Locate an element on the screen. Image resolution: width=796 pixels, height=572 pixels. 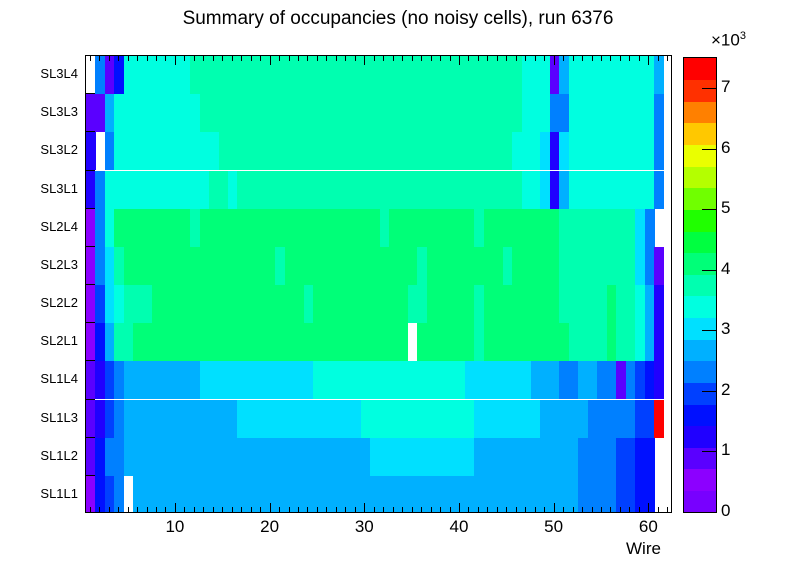
x-major-tick-top is located at coordinates (270, 60).